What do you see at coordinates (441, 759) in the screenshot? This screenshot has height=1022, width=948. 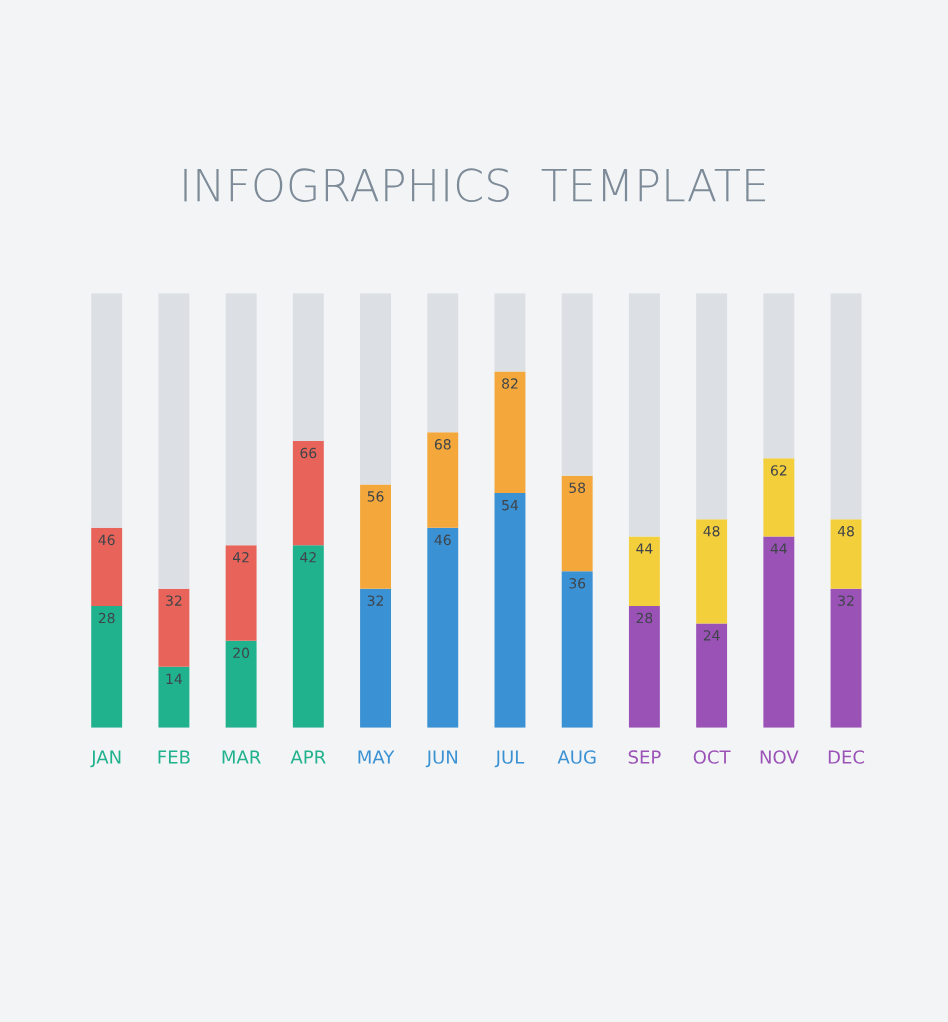 I see `x-tick-label: JUN` at bounding box center [441, 759].